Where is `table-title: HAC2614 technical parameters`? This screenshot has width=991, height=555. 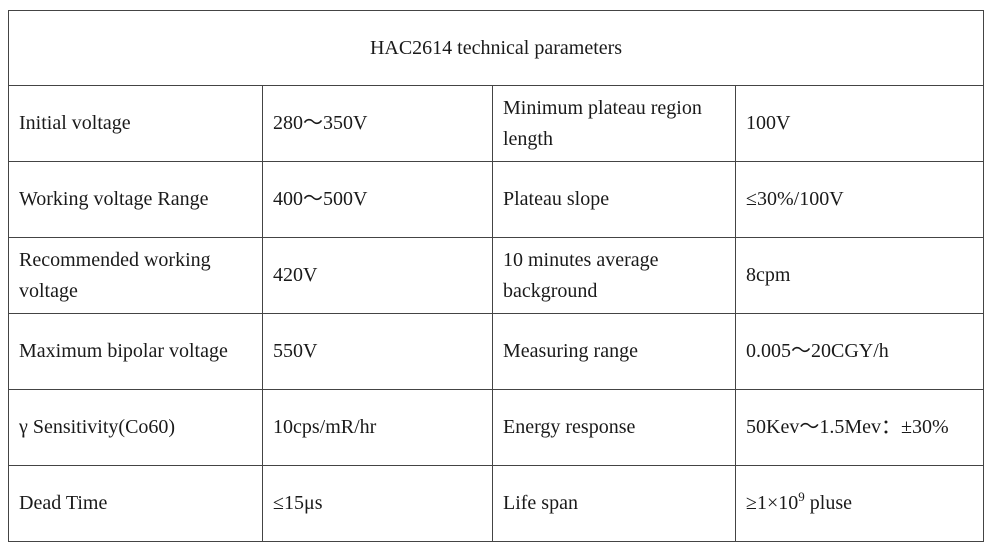
table-title: HAC2614 technical parameters is located at coordinates (496, 48).